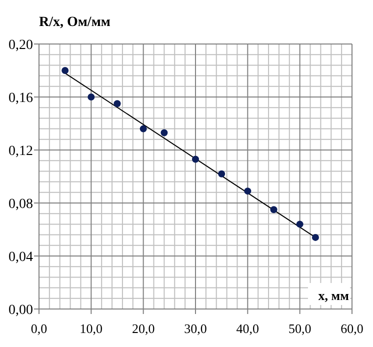  Describe the element at coordinates (39, 328) in the screenshot. I see `x-tick-label: 0,0` at that location.